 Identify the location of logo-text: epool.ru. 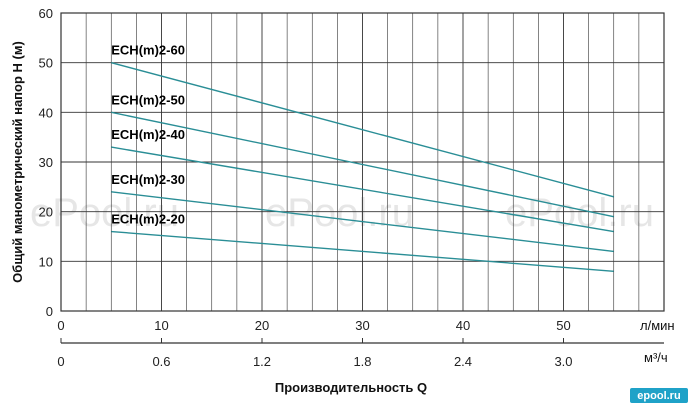
(658, 396).